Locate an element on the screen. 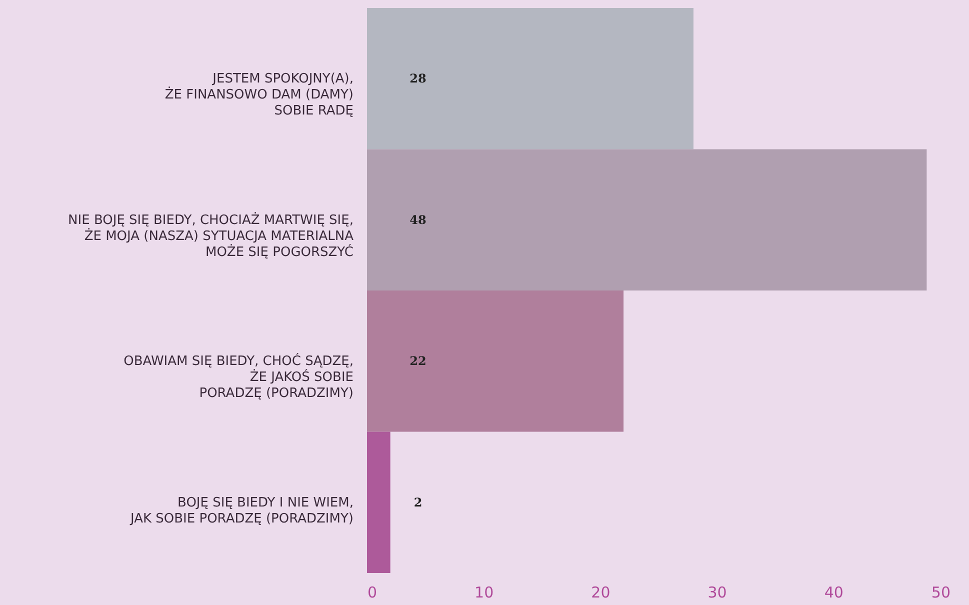  x-tick-label: 10 is located at coordinates (484, 593).